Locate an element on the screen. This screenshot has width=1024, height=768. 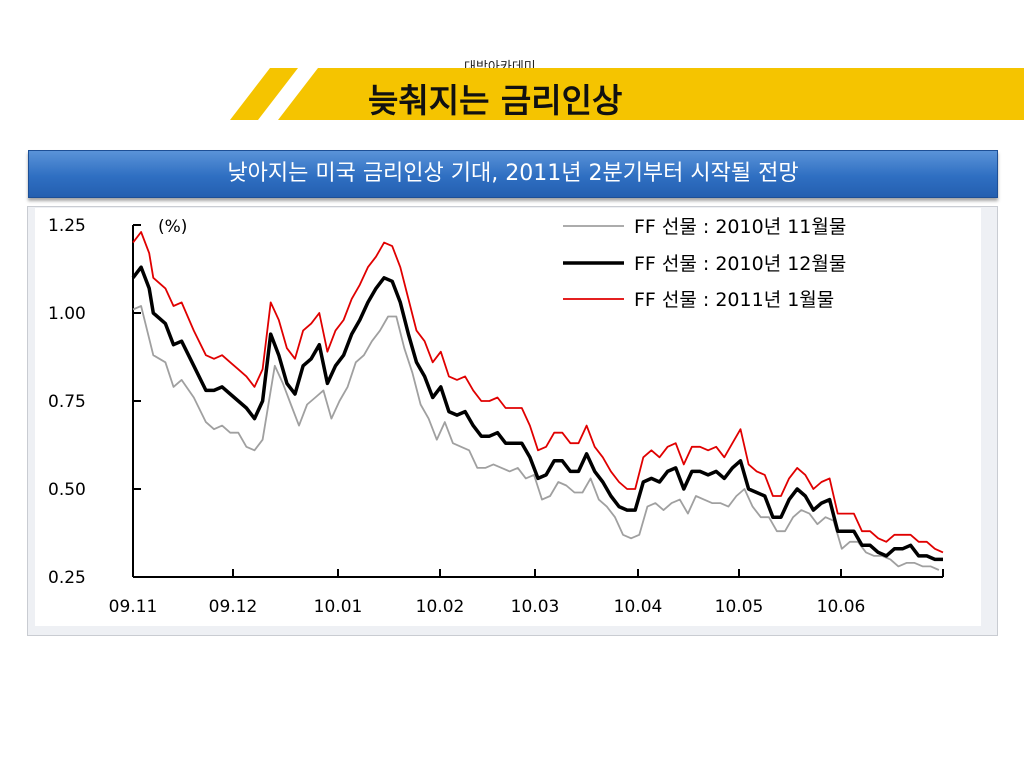
legend-label: FF 선물 : 2010년 11월물 is located at coordinates (740, 227).